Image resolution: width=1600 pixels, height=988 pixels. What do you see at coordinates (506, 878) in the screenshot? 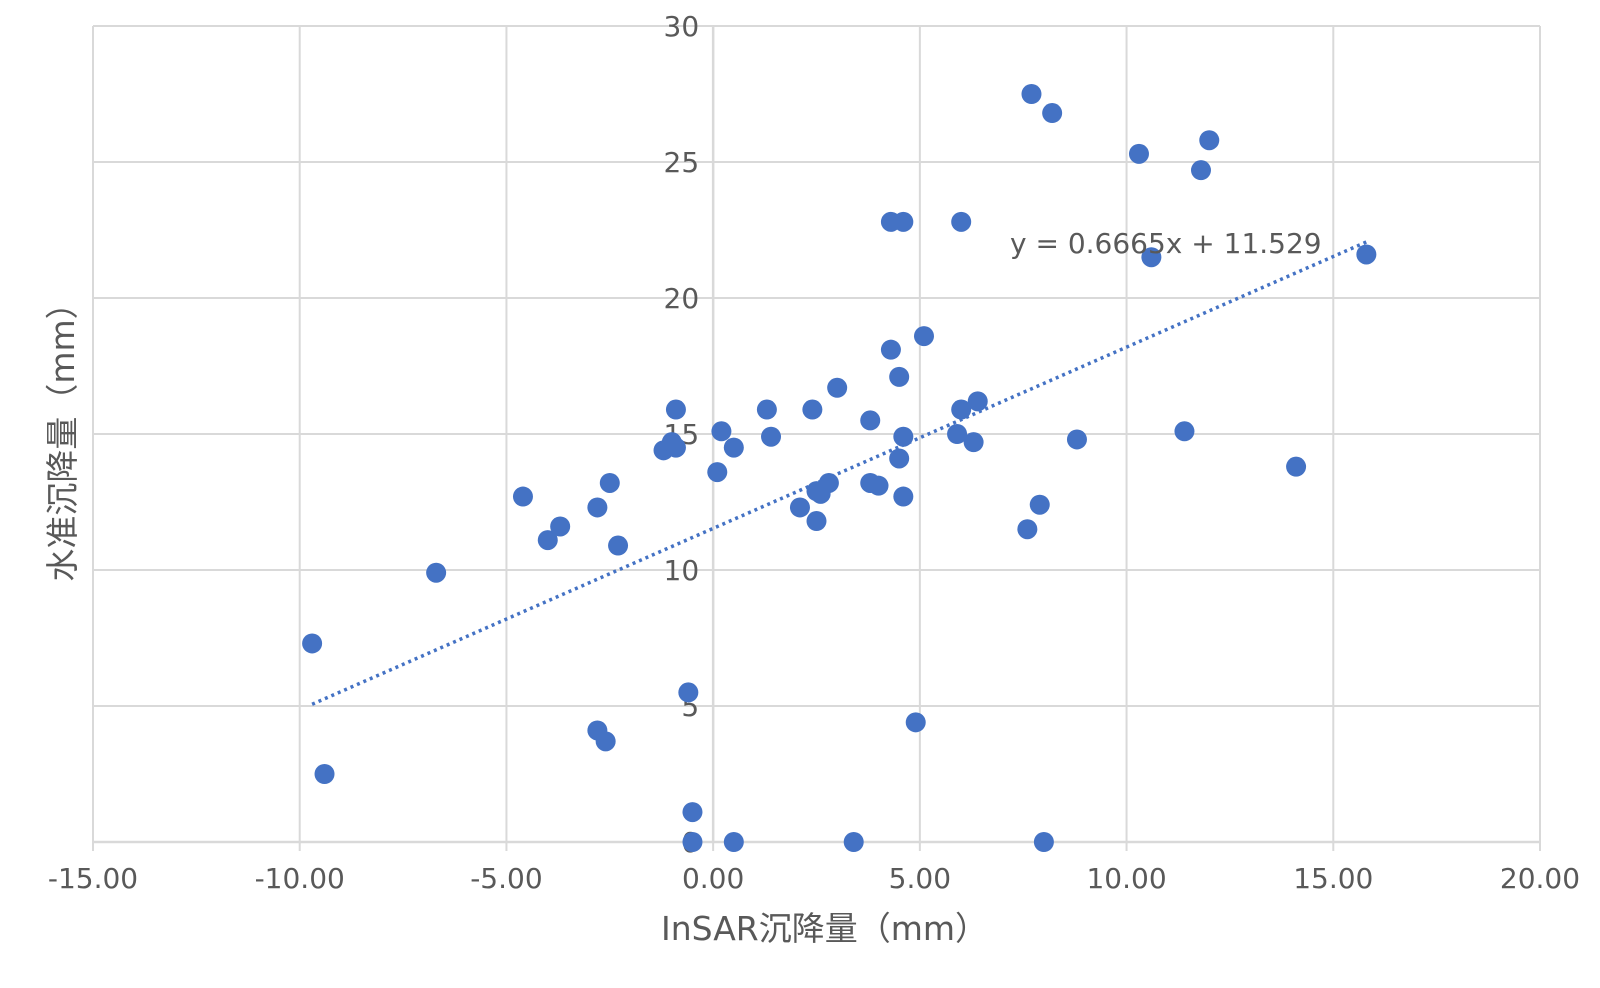
I see `x-tick-label: -5.00` at bounding box center [506, 878].